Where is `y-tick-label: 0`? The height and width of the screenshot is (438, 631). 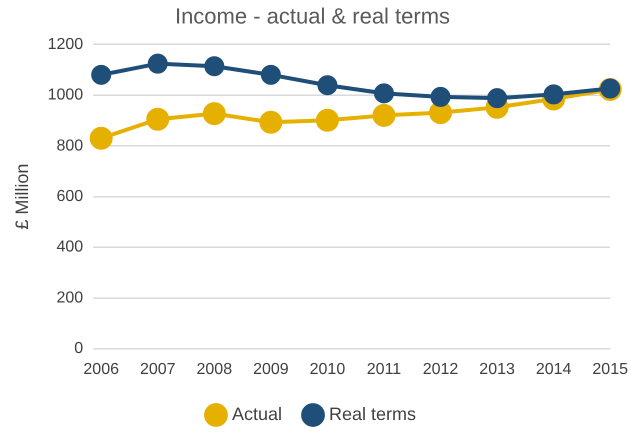 y-tick-label: 0 is located at coordinates (79, 349).